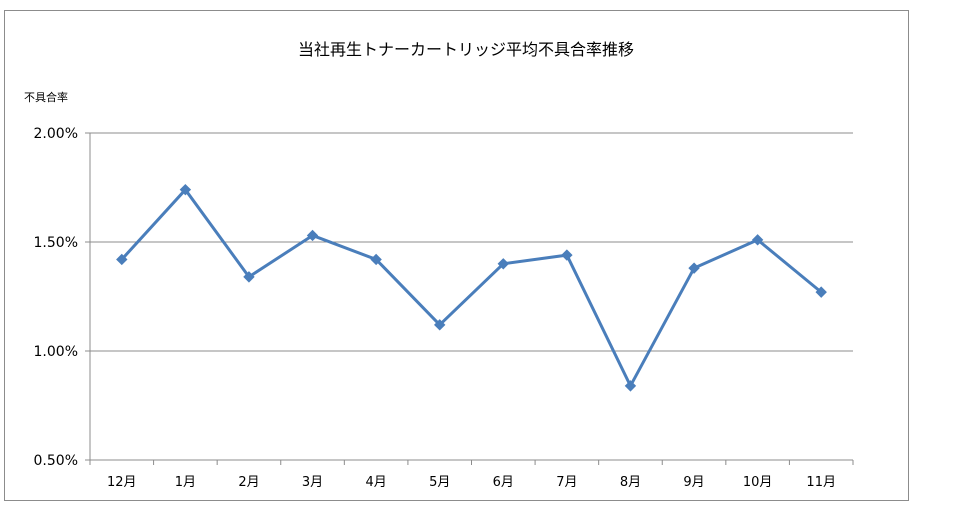  I want to click on x-tick-label: 8月, so click(630, 482).